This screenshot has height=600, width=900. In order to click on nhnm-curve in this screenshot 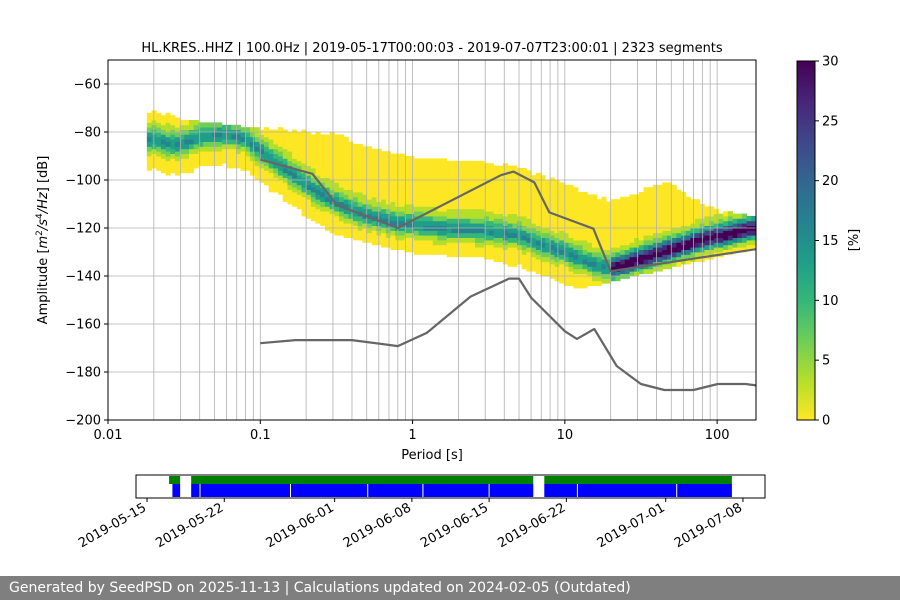, I will do `click(508, 215)`.